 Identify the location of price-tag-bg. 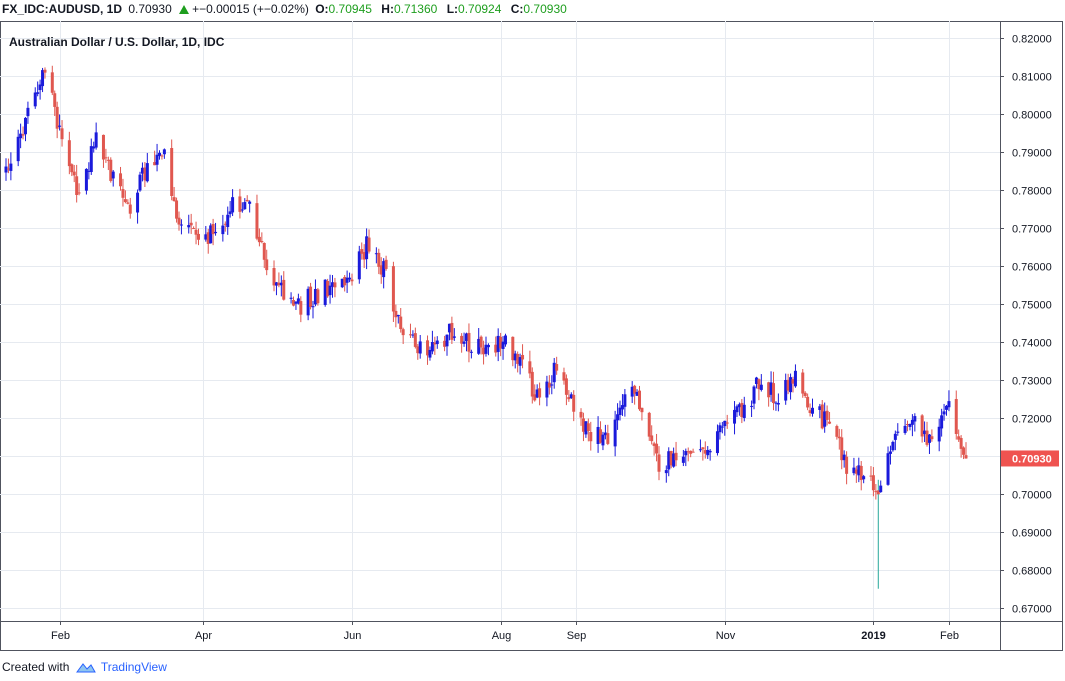
(1030, 458).